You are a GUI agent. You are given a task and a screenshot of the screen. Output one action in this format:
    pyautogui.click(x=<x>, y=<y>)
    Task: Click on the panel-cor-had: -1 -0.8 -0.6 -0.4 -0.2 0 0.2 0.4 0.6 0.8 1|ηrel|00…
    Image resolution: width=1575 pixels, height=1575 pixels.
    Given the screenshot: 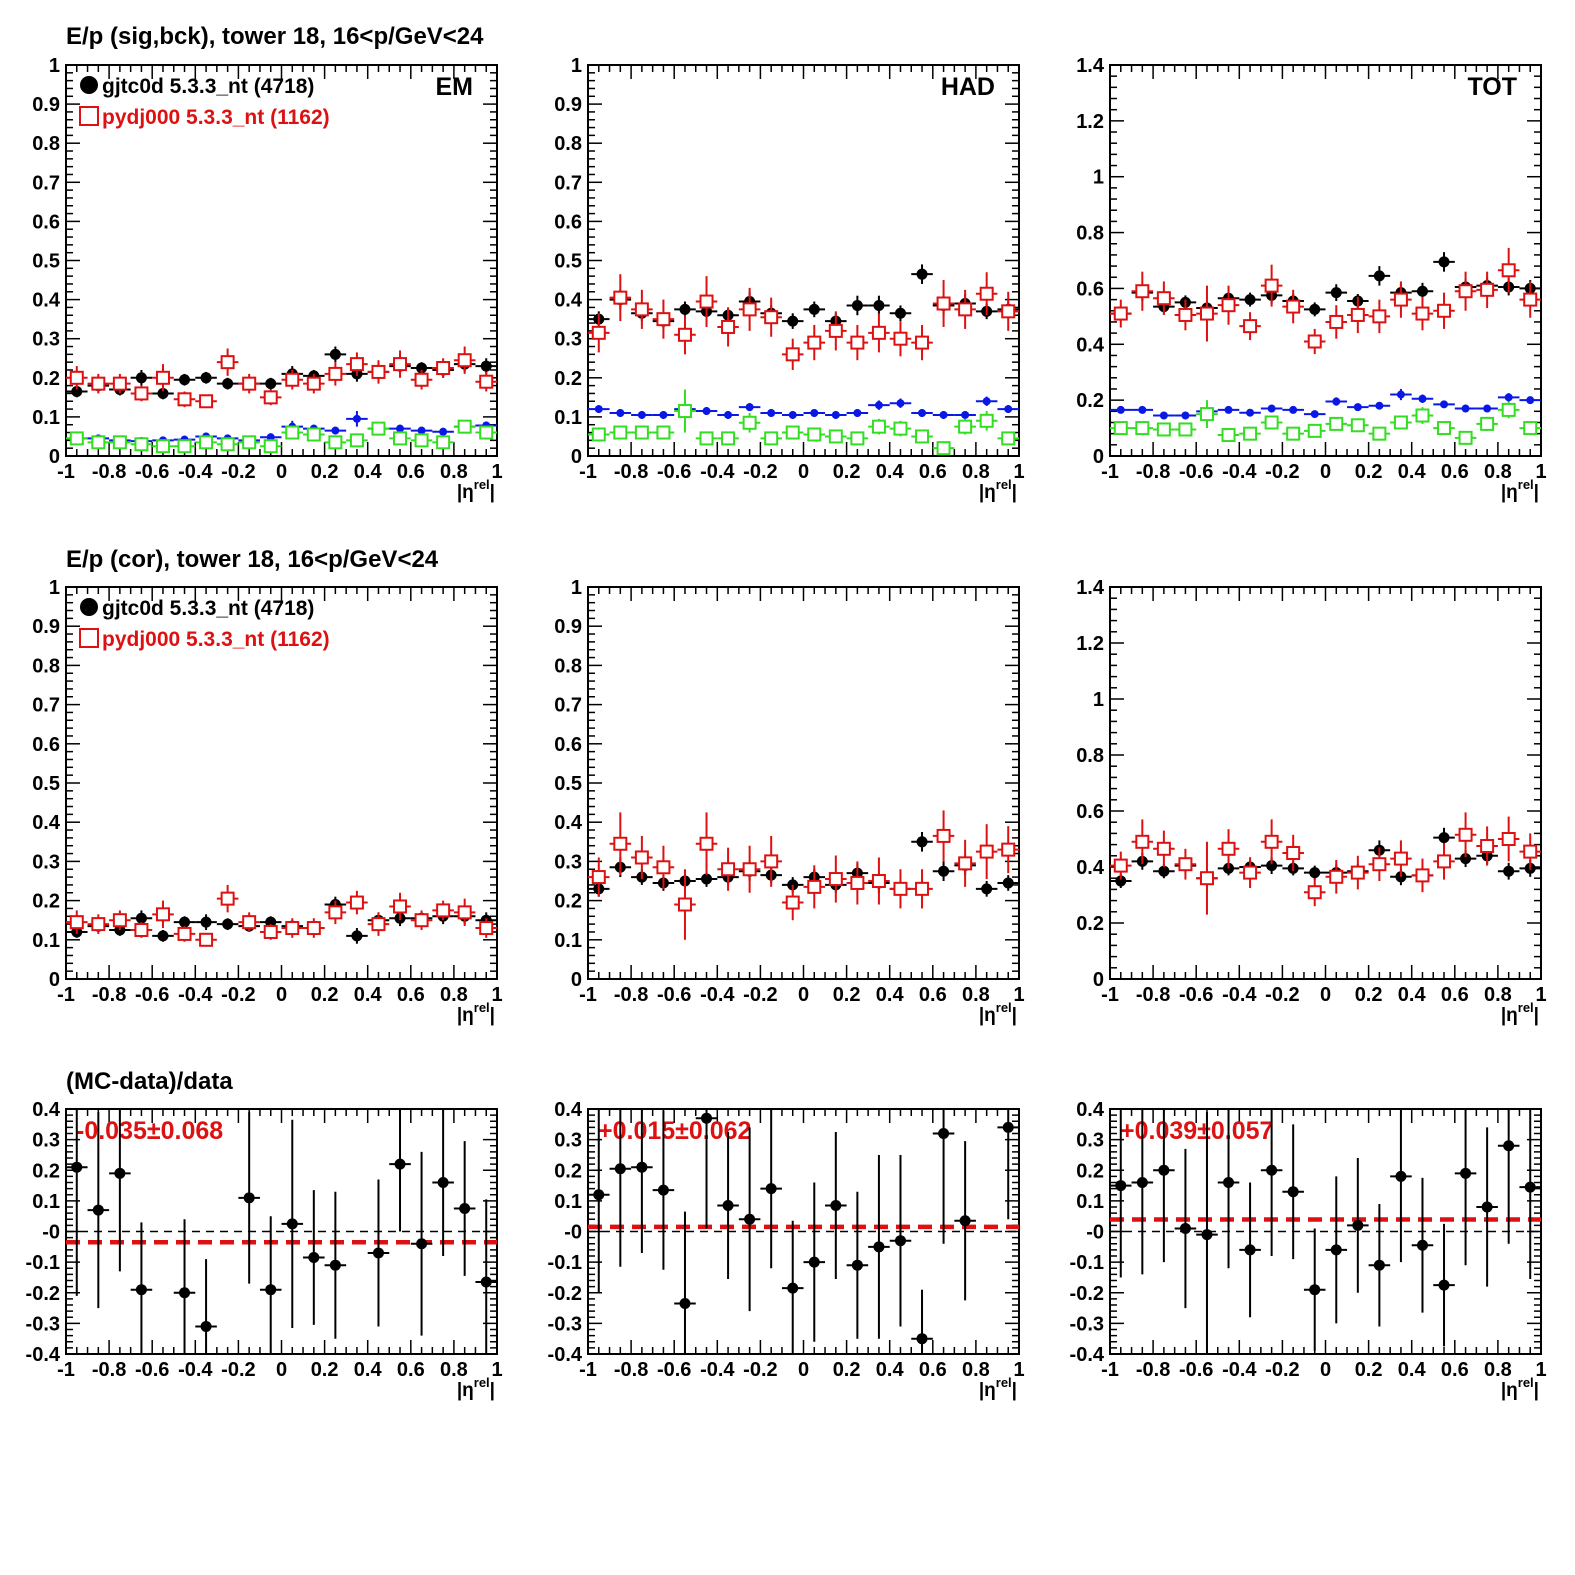 What is the action you would take?
    pyautogui.click(x=789, y=801)
    